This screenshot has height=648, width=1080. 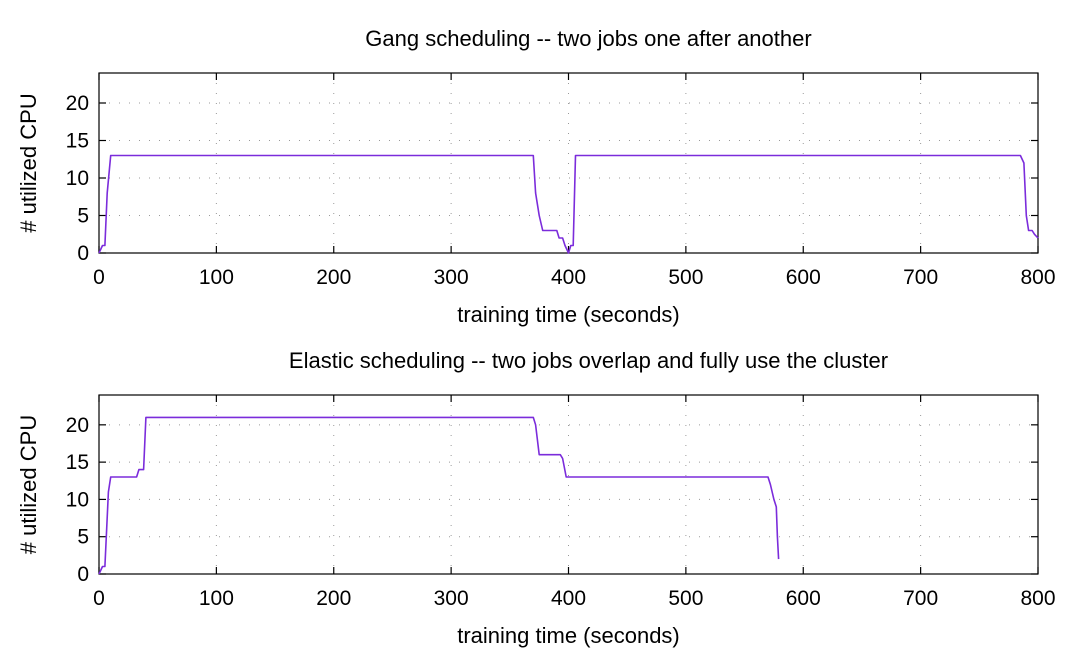 I want to click on panel-2-x-tick-label-4: 400, so click(x=568, y=598).